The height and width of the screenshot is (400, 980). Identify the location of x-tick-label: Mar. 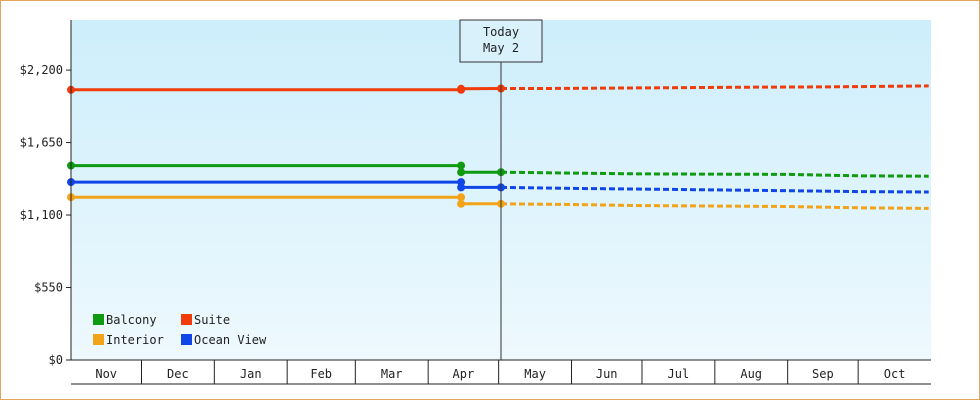
(392, 374).